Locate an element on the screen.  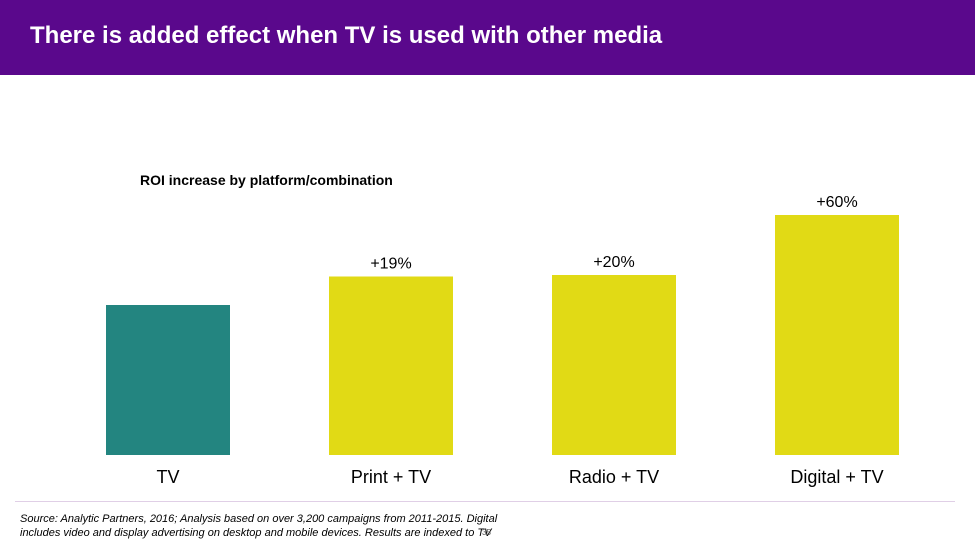
category-label: TV is located at coordinates (167, 477).